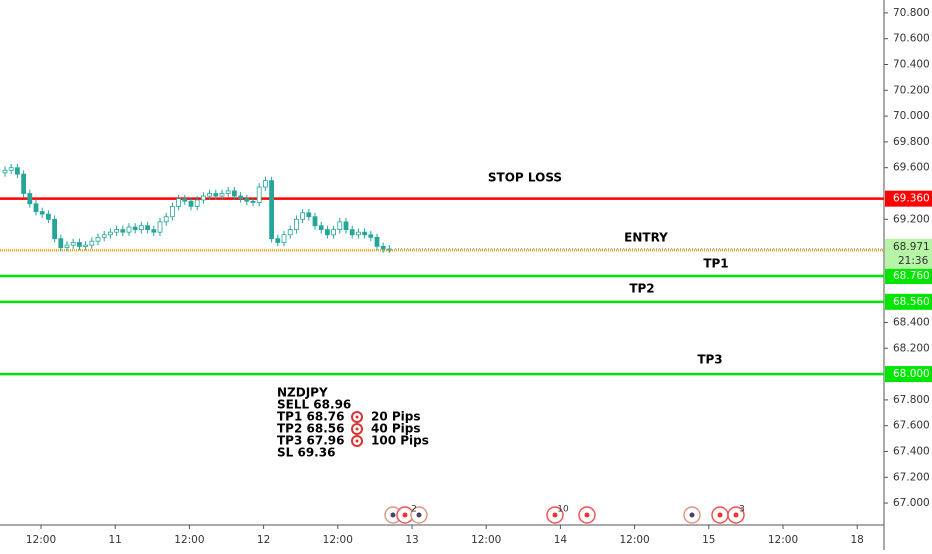 This screenshot has height=554, width=932. Describe the element at coordinates (911, 219) in the screenshot. I see `y-tick-label: 69.200` at that location.